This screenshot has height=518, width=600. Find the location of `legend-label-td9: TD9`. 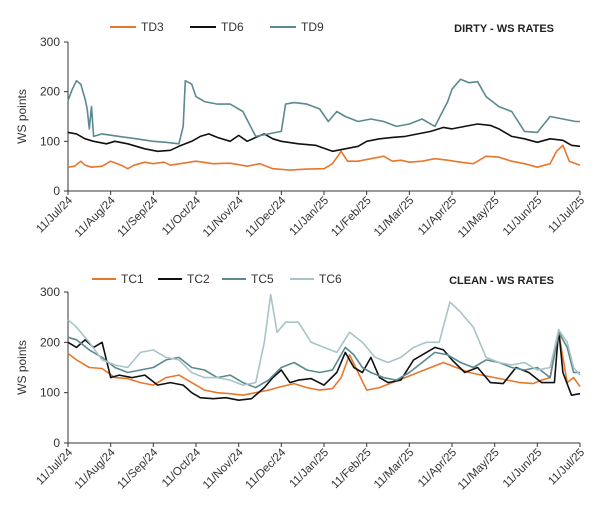

legend-label-td9: TD9 is located at coordinates (312, 27).